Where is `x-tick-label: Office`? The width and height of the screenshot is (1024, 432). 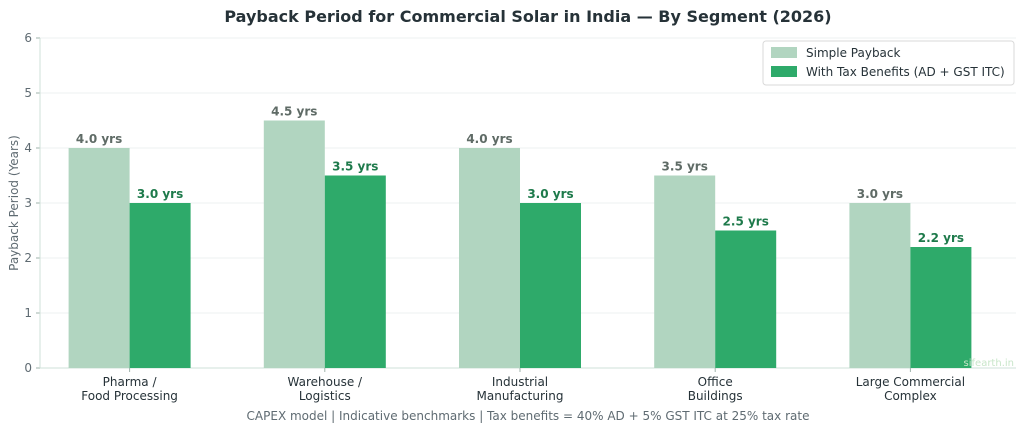
x-tick-label: Office is located at coordinates (715, 382).